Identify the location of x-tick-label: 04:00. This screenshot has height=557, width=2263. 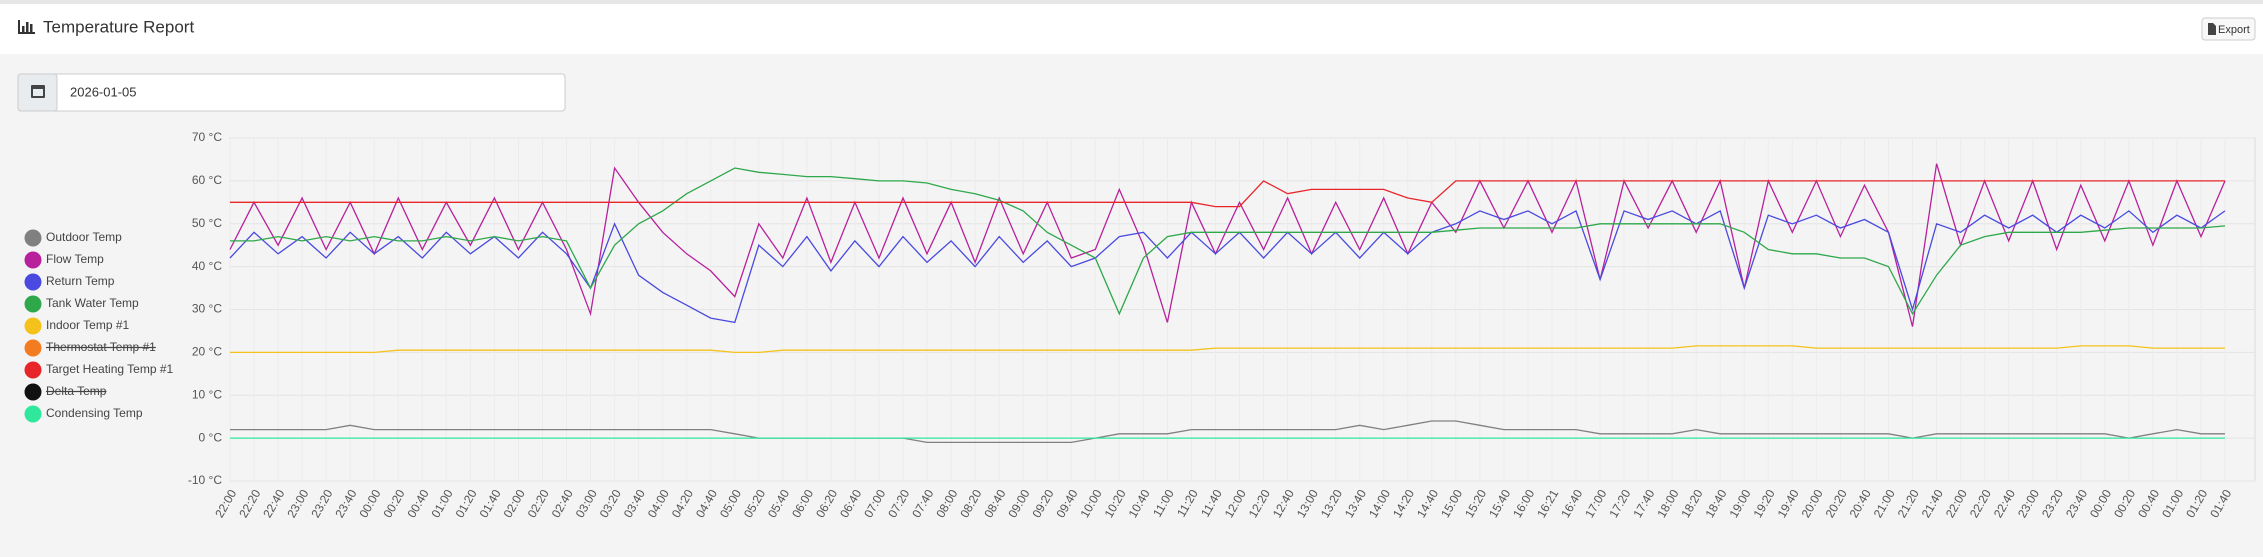
(658, 503).